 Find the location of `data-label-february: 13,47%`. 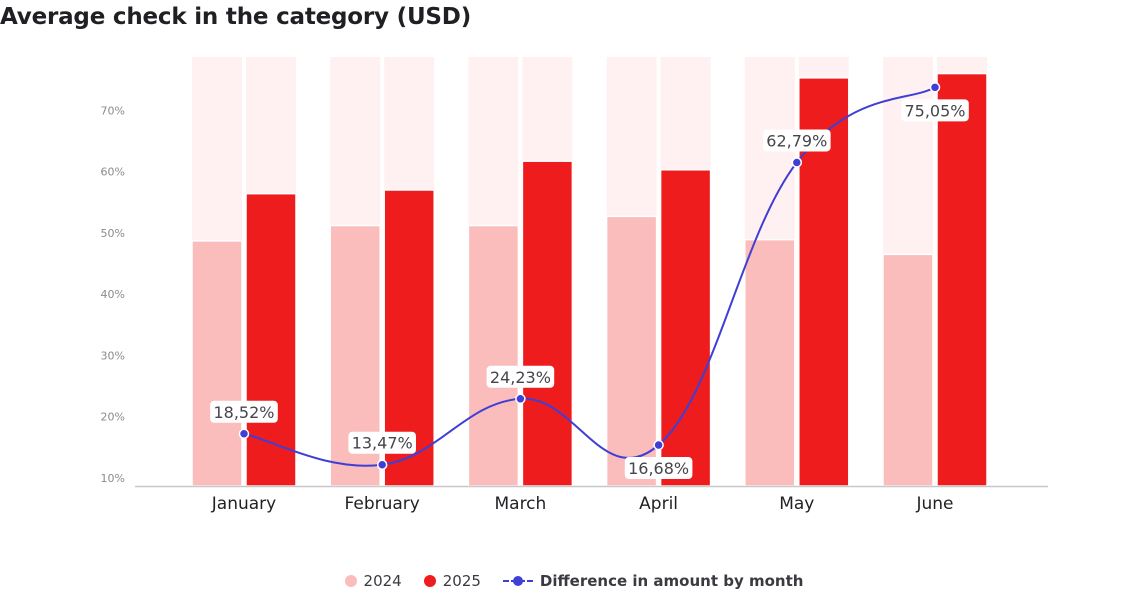

data-label-february: 13,47% is located at coordinates (382, 442).